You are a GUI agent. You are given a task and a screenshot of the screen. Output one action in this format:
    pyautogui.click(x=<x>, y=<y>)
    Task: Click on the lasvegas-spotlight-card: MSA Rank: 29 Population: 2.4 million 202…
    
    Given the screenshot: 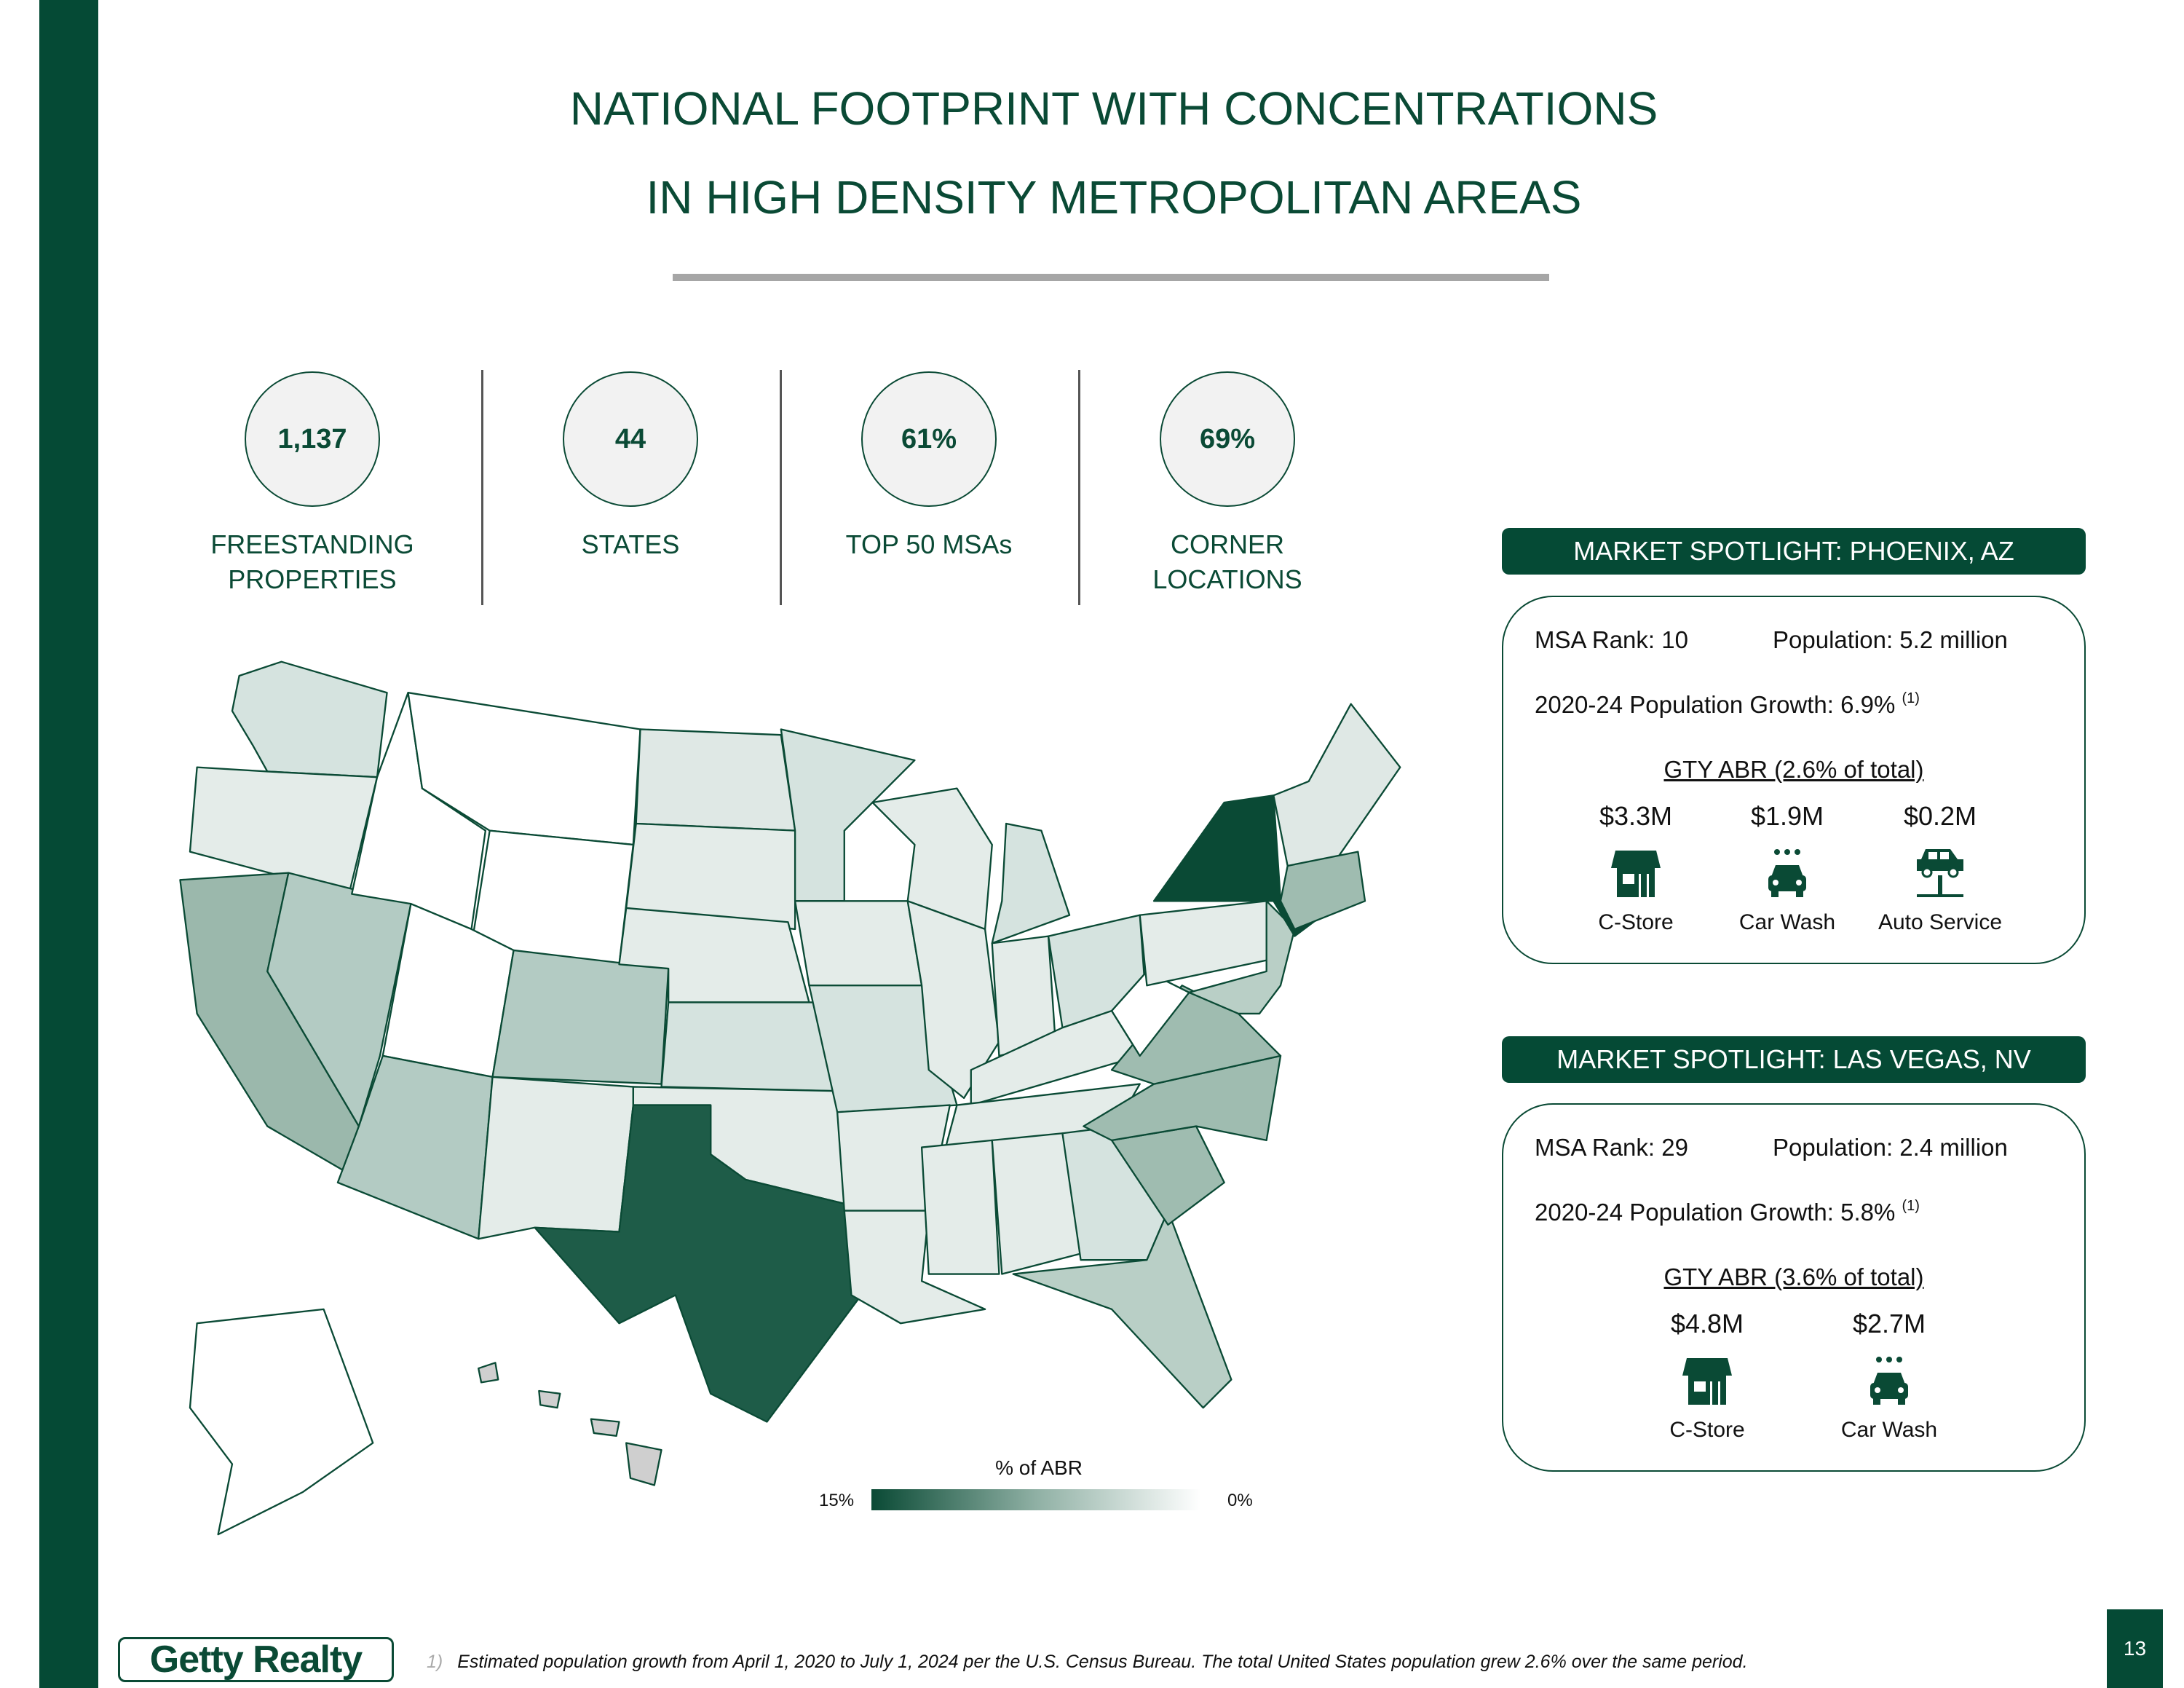 What is the action you would take?
    pyautogui.click(x=1794, y=1287)
    